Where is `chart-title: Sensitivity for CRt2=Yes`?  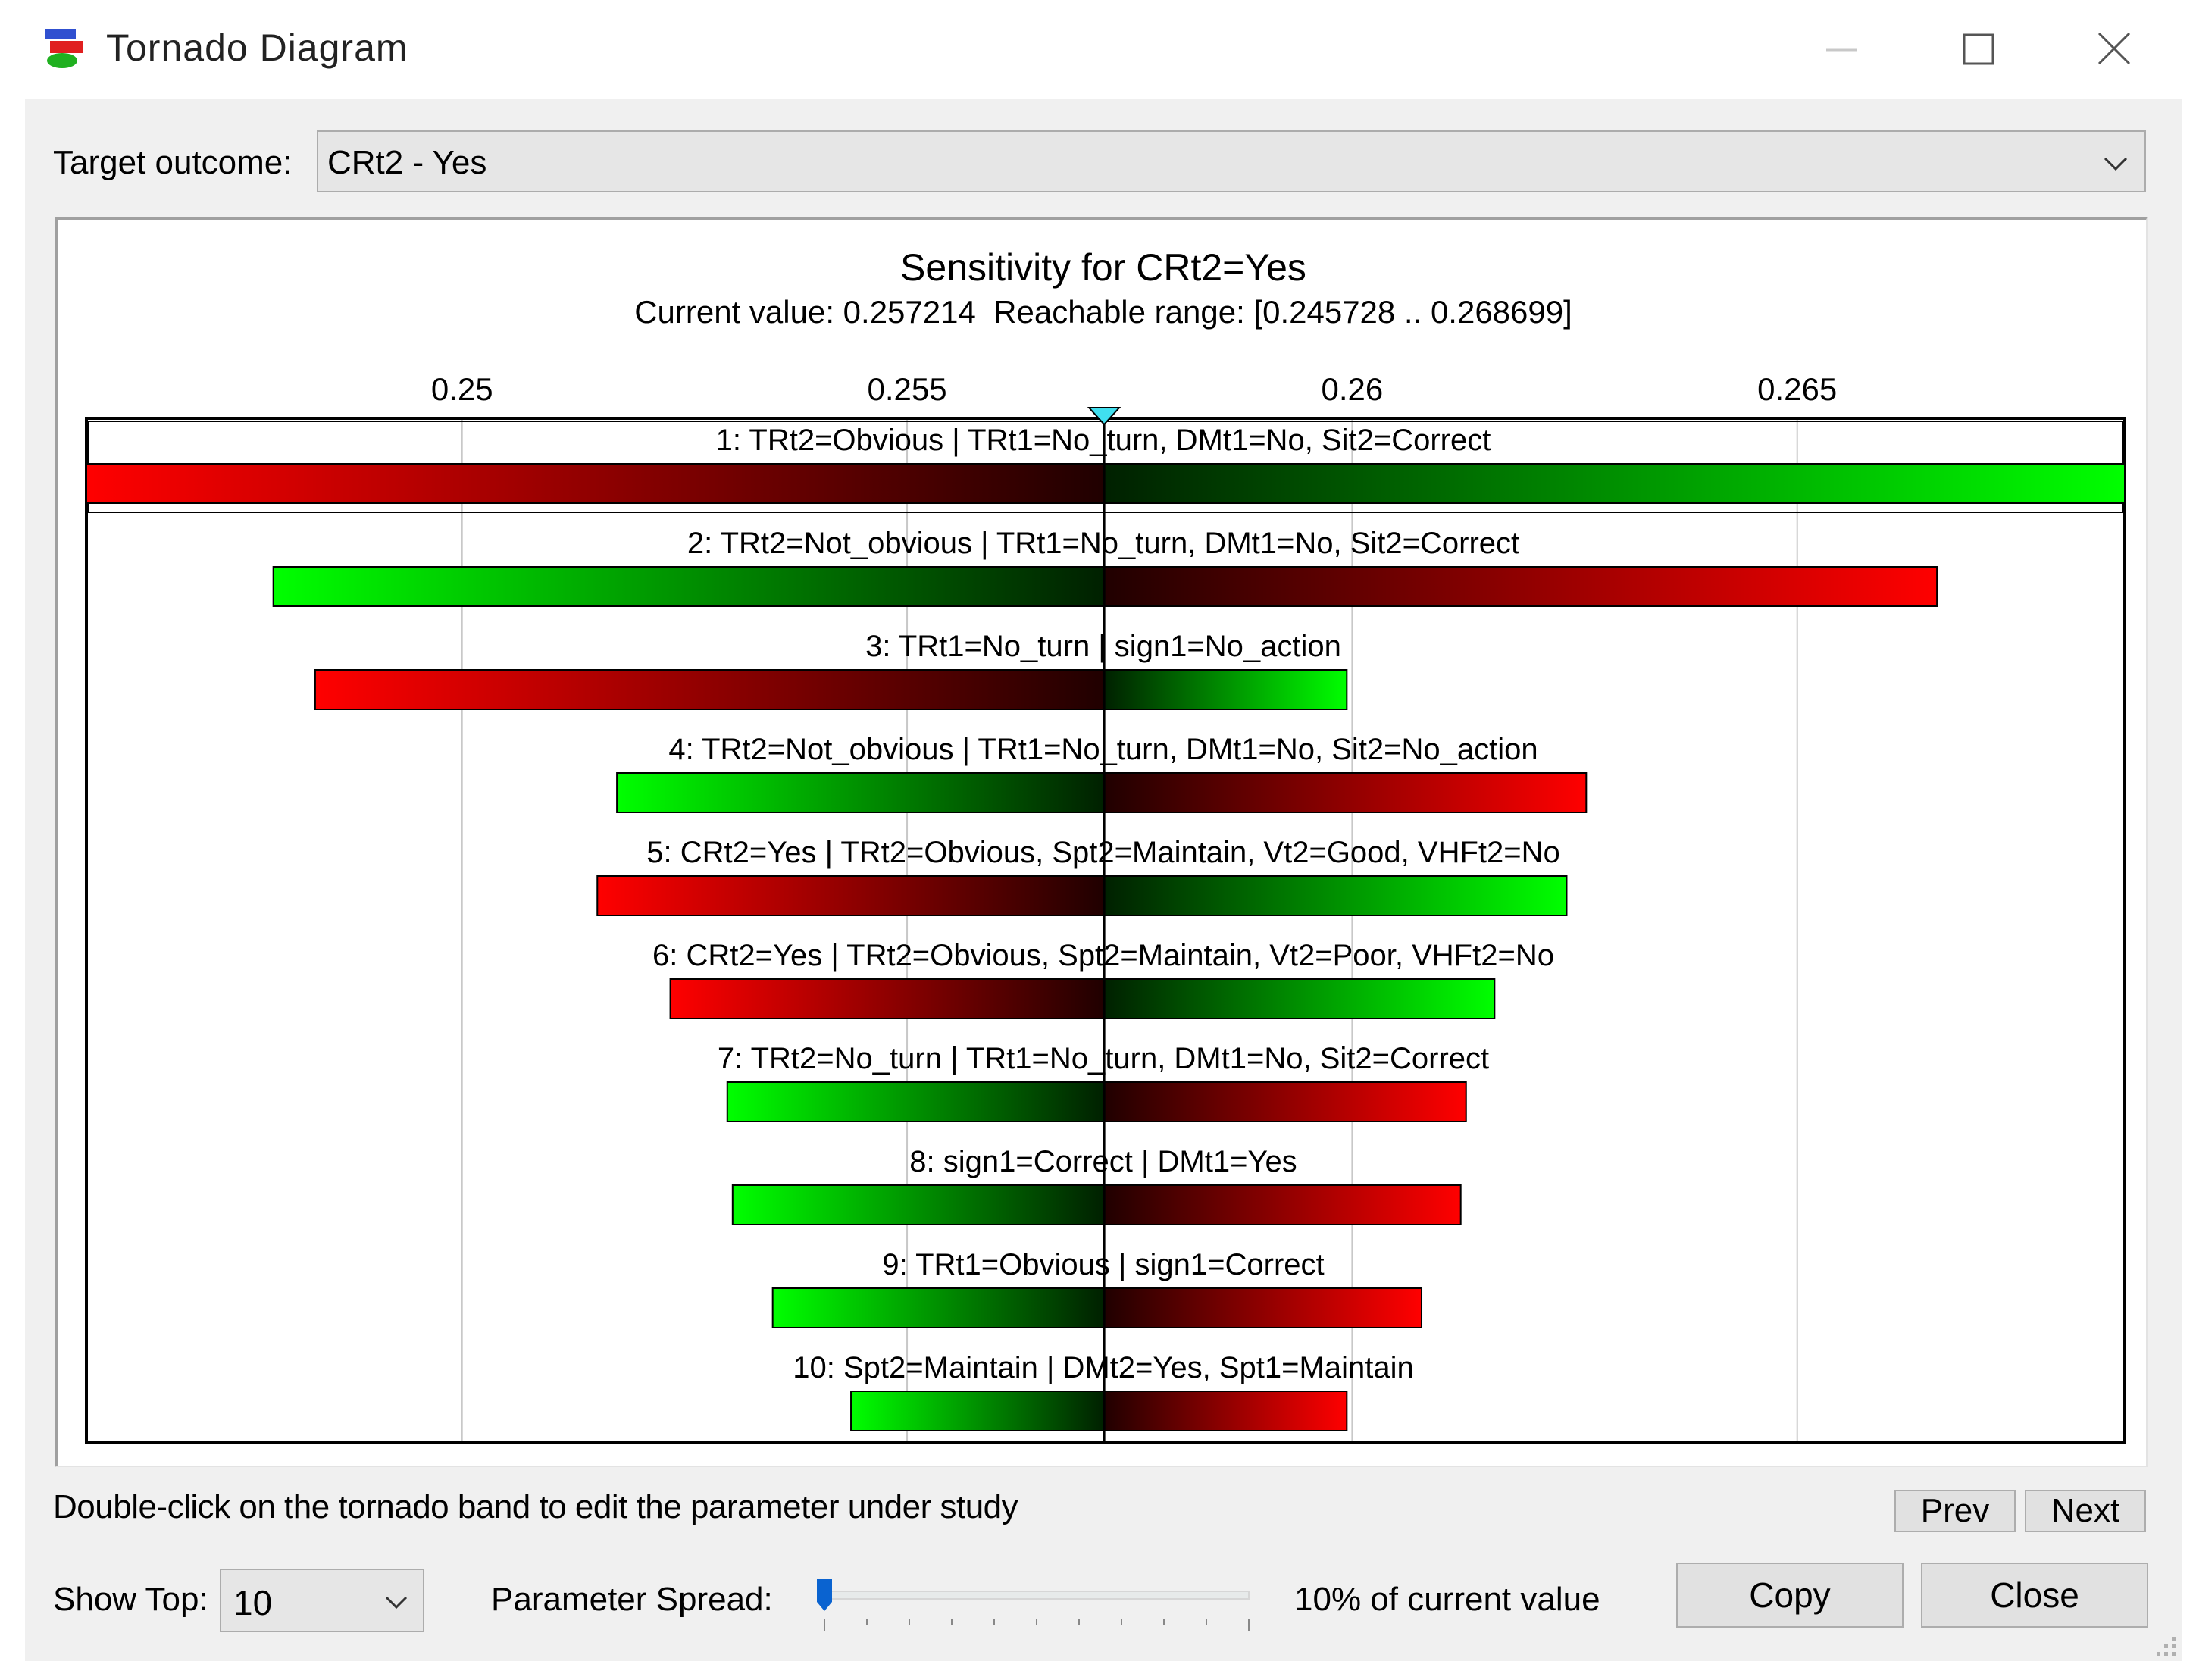
chart-title: Sensitivity for CRt2=Yes is located at coordinates (1103, 267).